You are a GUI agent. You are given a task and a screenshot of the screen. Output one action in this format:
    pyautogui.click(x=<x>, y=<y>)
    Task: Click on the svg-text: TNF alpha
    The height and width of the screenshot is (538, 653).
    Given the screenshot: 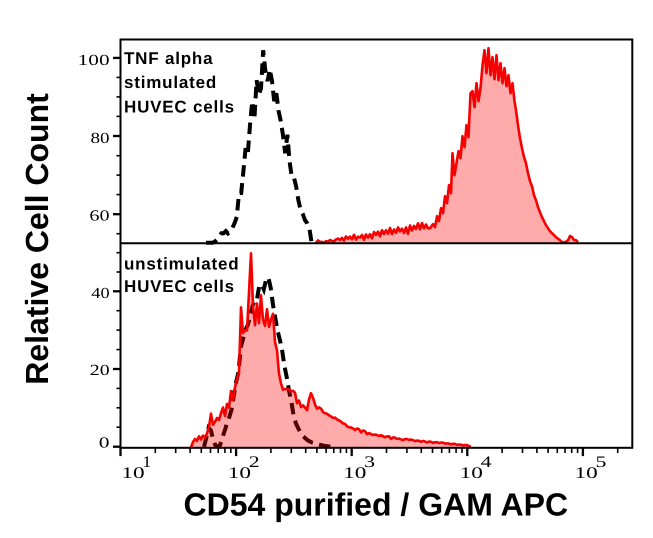 What is the action you would take?
    pyautogui.click(x=168, y=58)
    